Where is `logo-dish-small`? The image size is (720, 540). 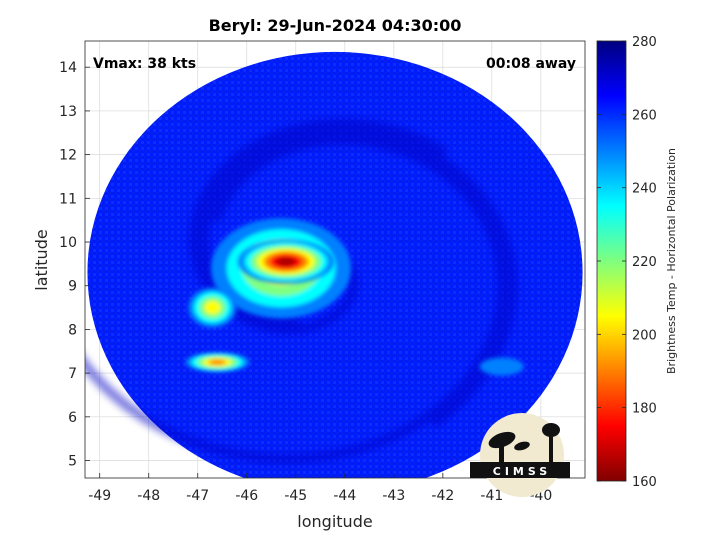
logo-dish-small is located at coordinates (522, 446).